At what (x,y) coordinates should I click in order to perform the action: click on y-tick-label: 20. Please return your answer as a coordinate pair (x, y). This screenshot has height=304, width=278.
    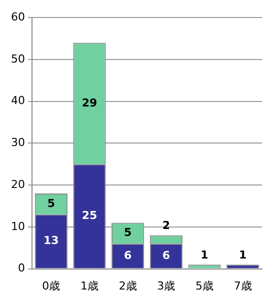
    Looking at the image, I should click on (17, 184).